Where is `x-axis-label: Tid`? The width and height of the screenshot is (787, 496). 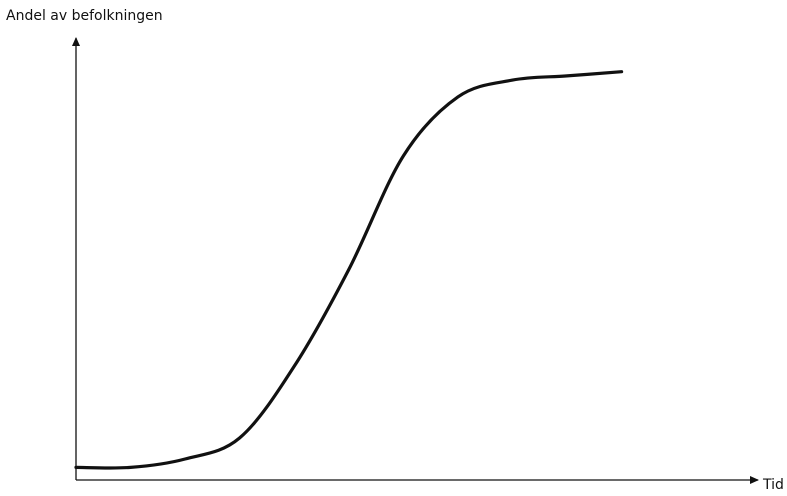 x-axis-label: Tid is located at coordinates (773, 485).